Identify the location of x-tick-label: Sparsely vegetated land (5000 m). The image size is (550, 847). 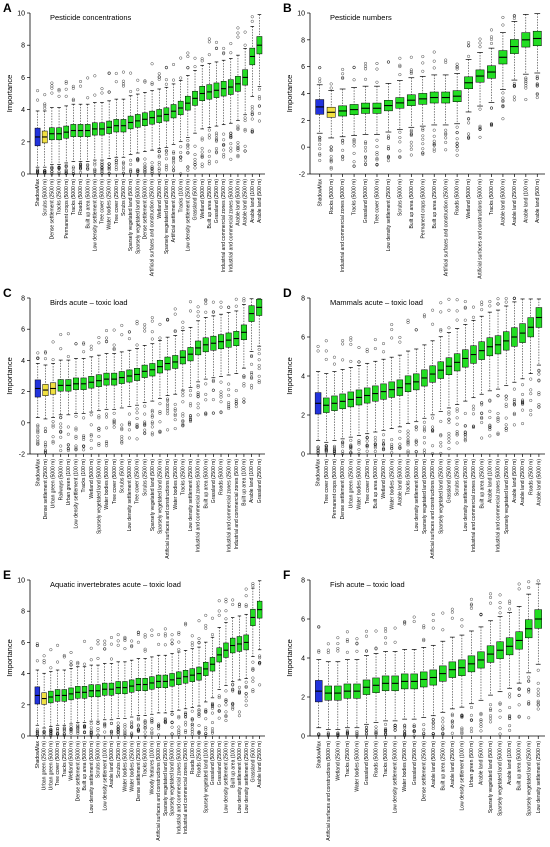
(425, 496).